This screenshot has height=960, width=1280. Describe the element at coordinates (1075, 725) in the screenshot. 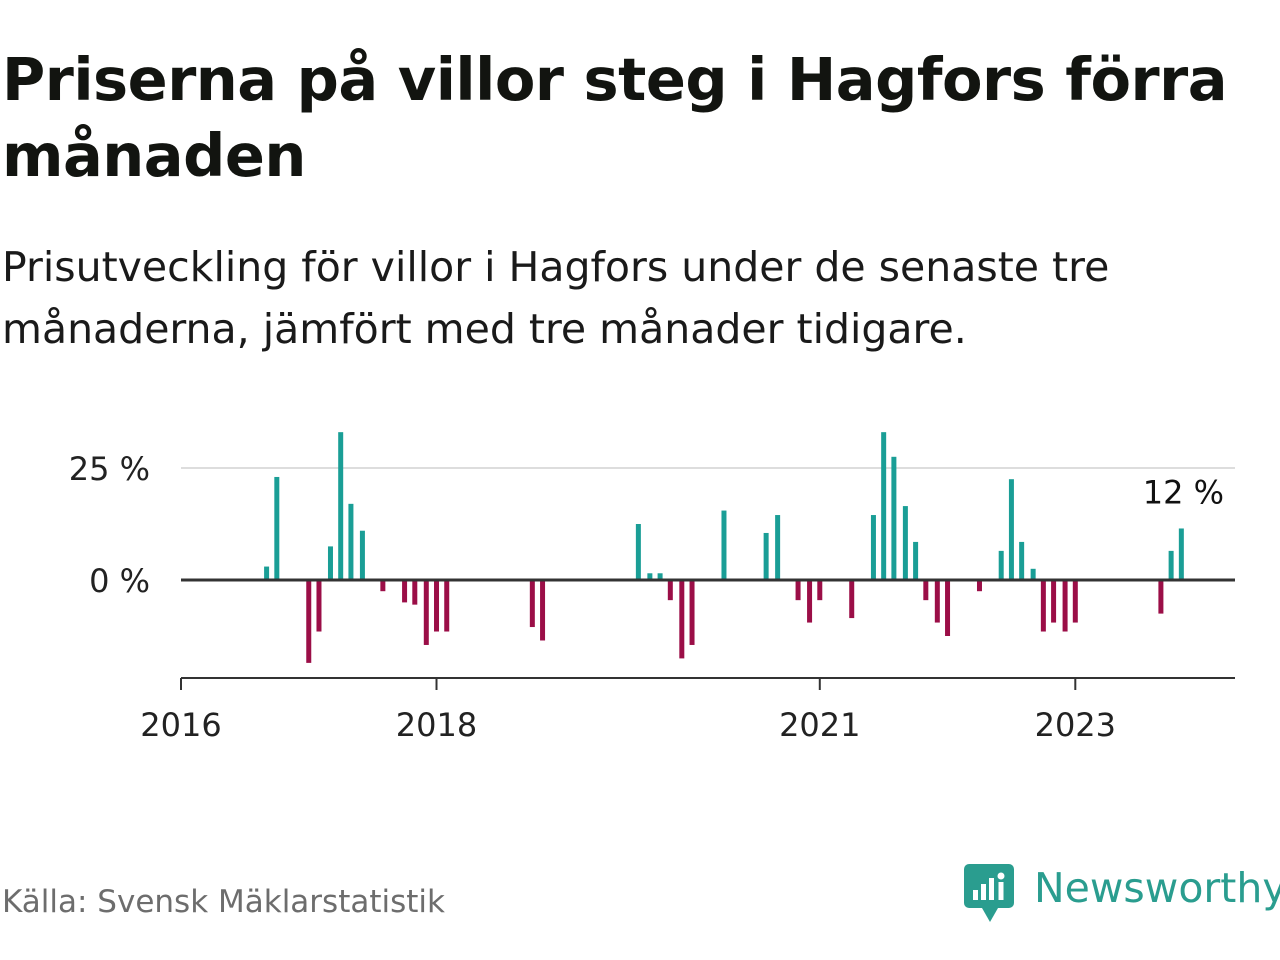

I see `x-tick-label: 2023` at that location.